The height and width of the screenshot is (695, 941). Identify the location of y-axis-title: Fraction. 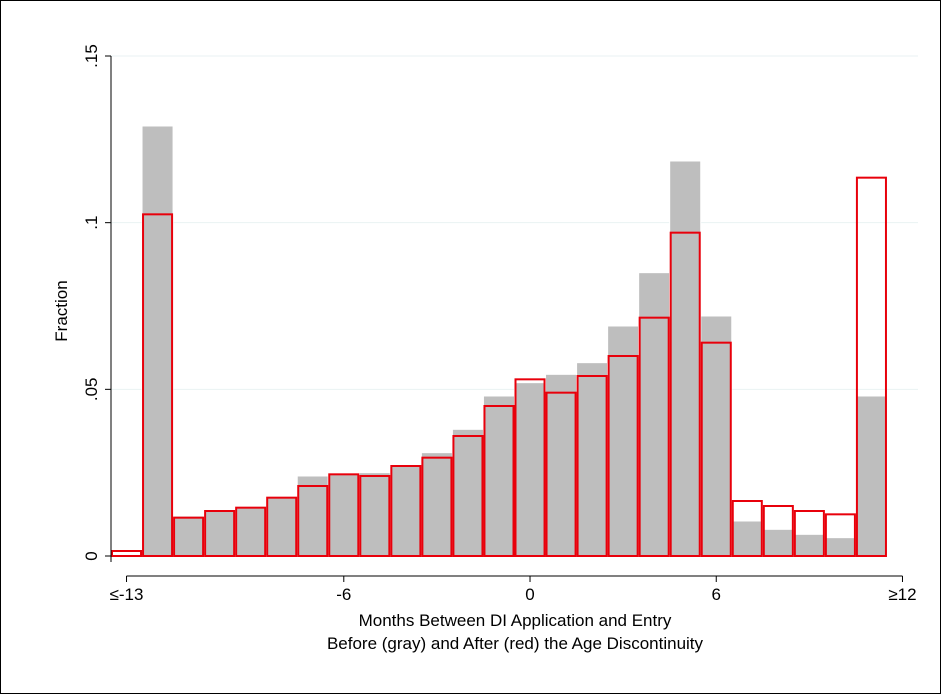
(61, 310).